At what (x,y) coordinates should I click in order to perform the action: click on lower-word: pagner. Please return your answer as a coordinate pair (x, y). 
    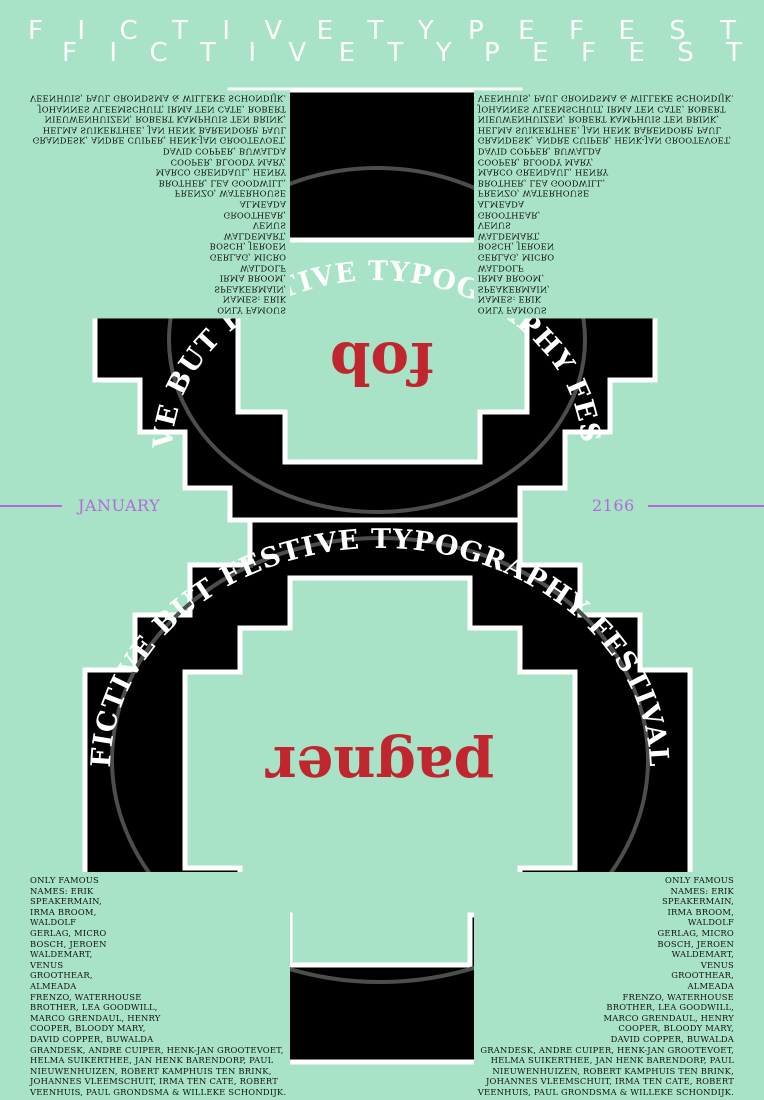
    Looking at the image, I should click on (379, 767).